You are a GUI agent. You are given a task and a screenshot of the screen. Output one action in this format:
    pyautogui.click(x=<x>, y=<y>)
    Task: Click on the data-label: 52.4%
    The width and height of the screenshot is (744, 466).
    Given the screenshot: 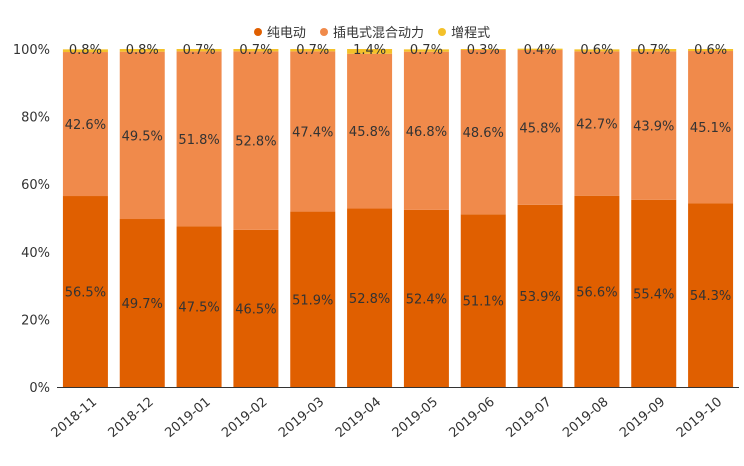 What is the action you would take?
    pyautogui.click(x=426, y=299)
    